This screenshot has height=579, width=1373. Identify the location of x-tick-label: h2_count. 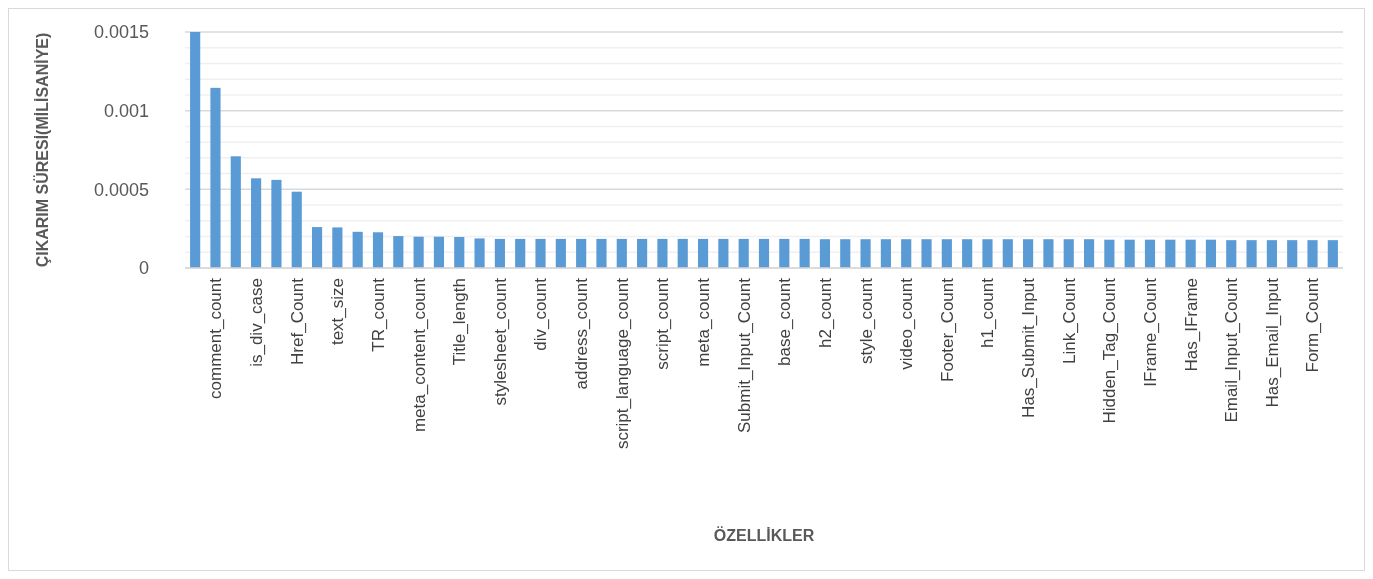
(825, 312).